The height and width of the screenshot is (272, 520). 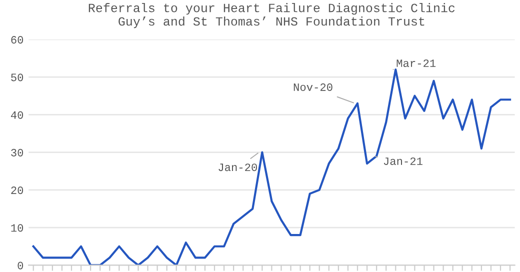 What do you see at coordinates (17, 228) in the screenshot?
I see `y-tick-label: 10` at bounding box center [17, 228].